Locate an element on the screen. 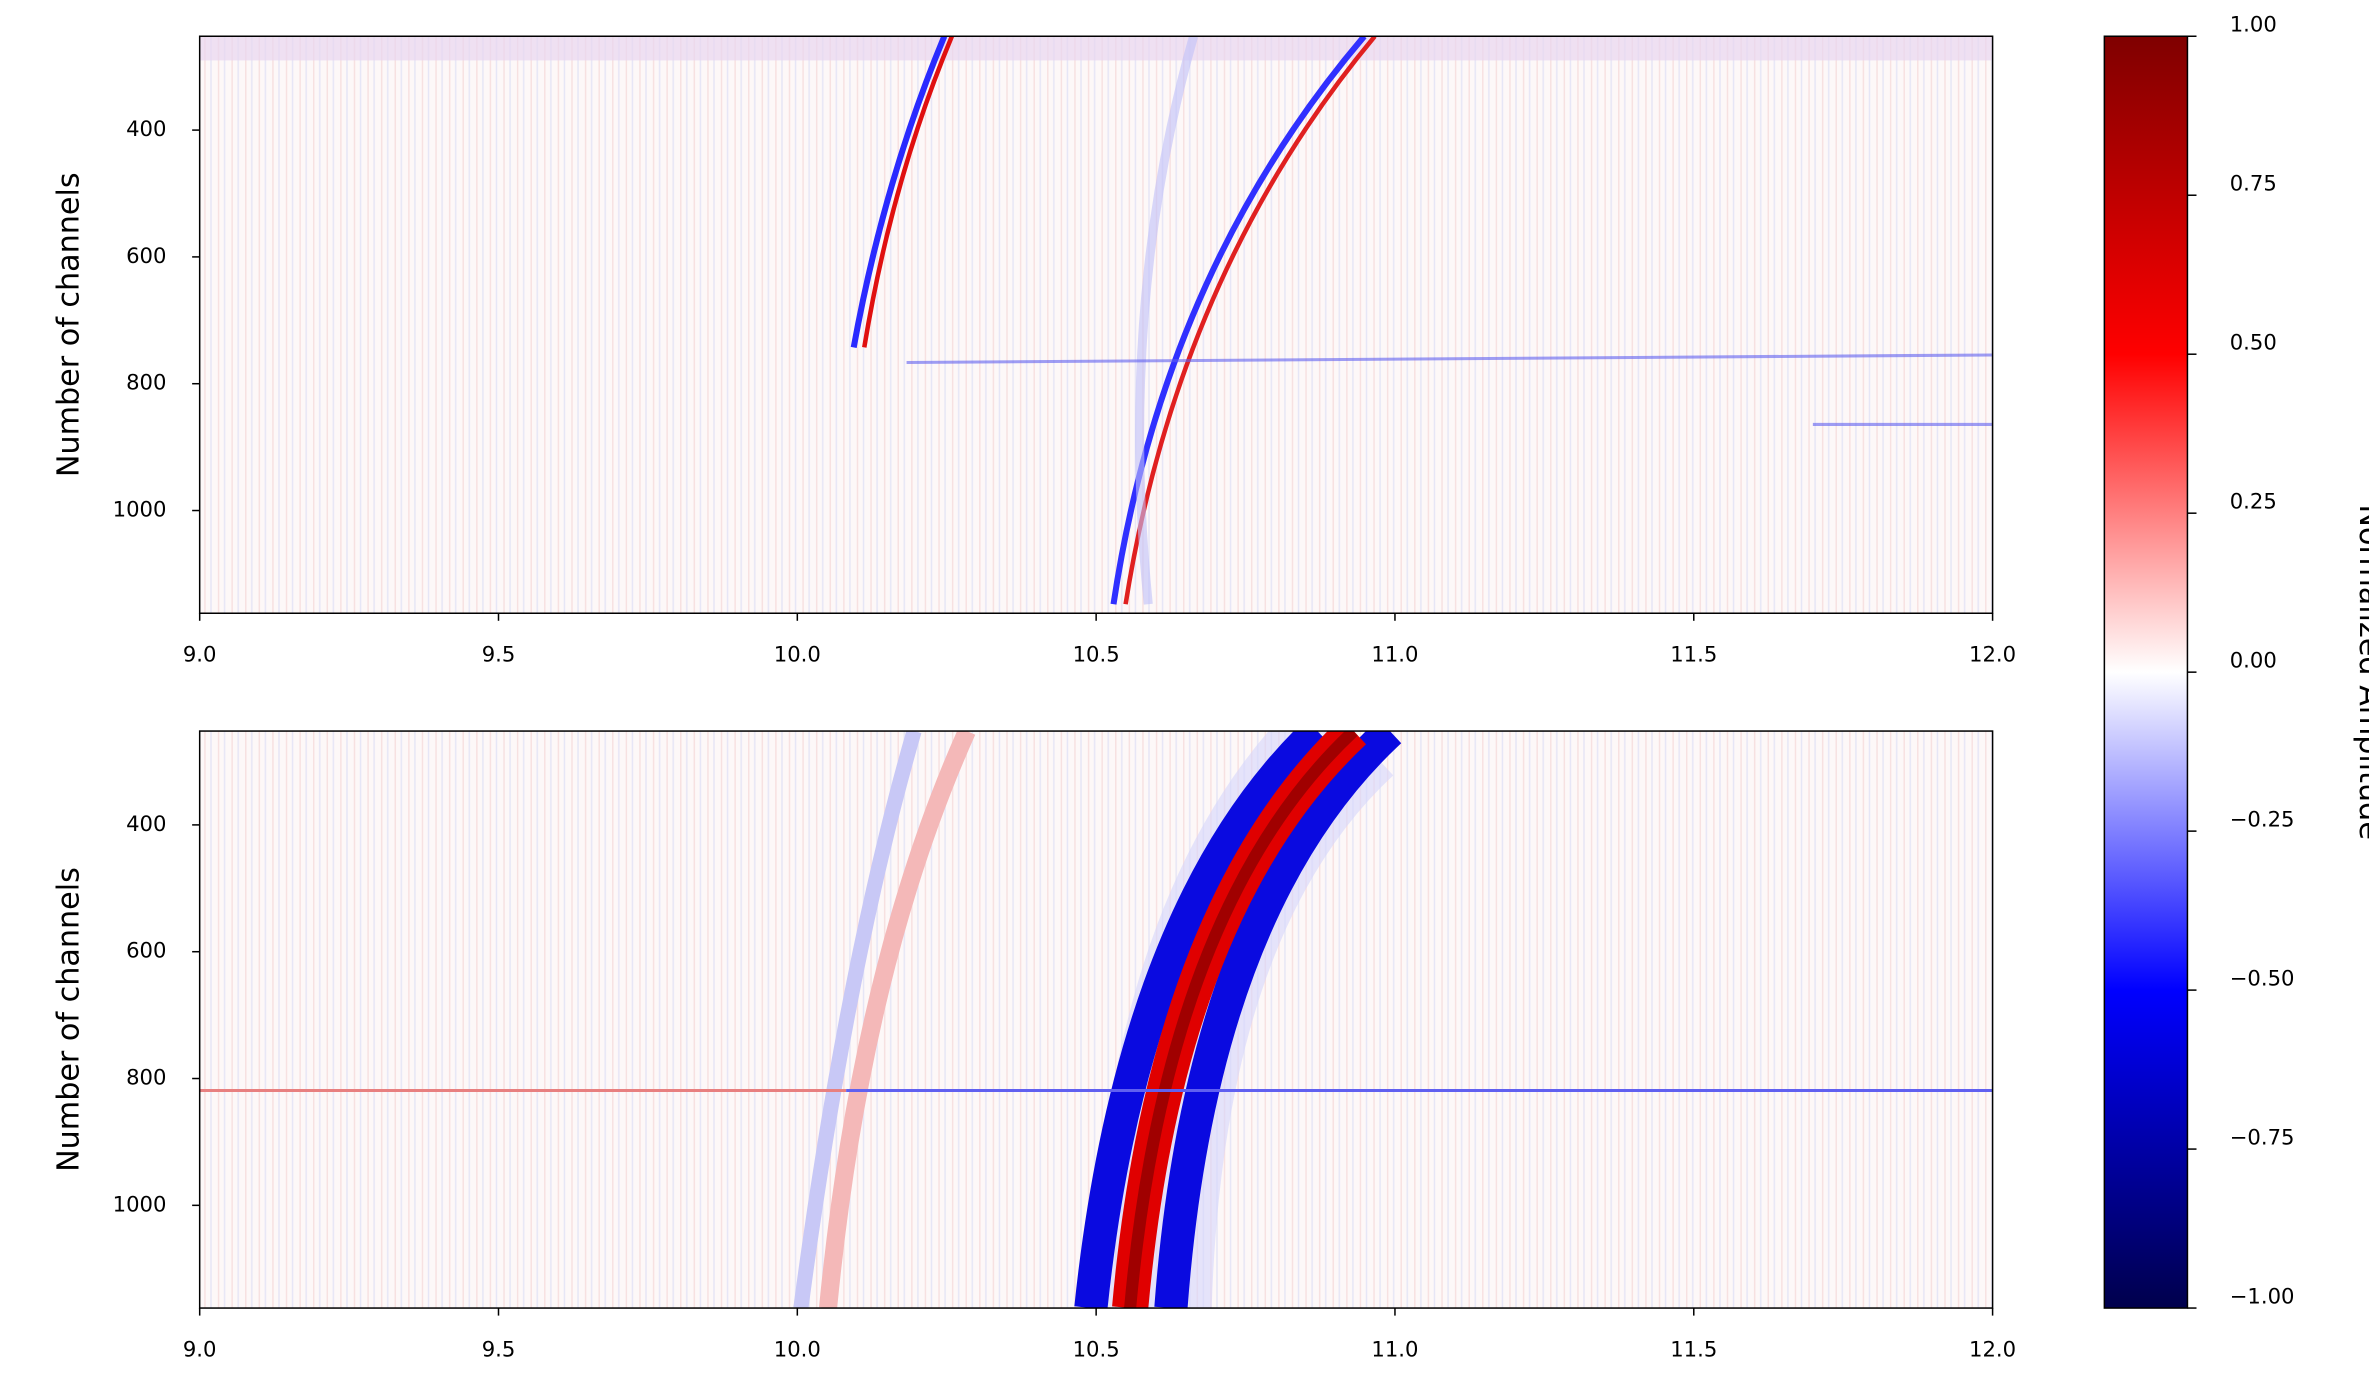  colorbar-tick-label: 0.50 is located at coordinates (2253, 342).